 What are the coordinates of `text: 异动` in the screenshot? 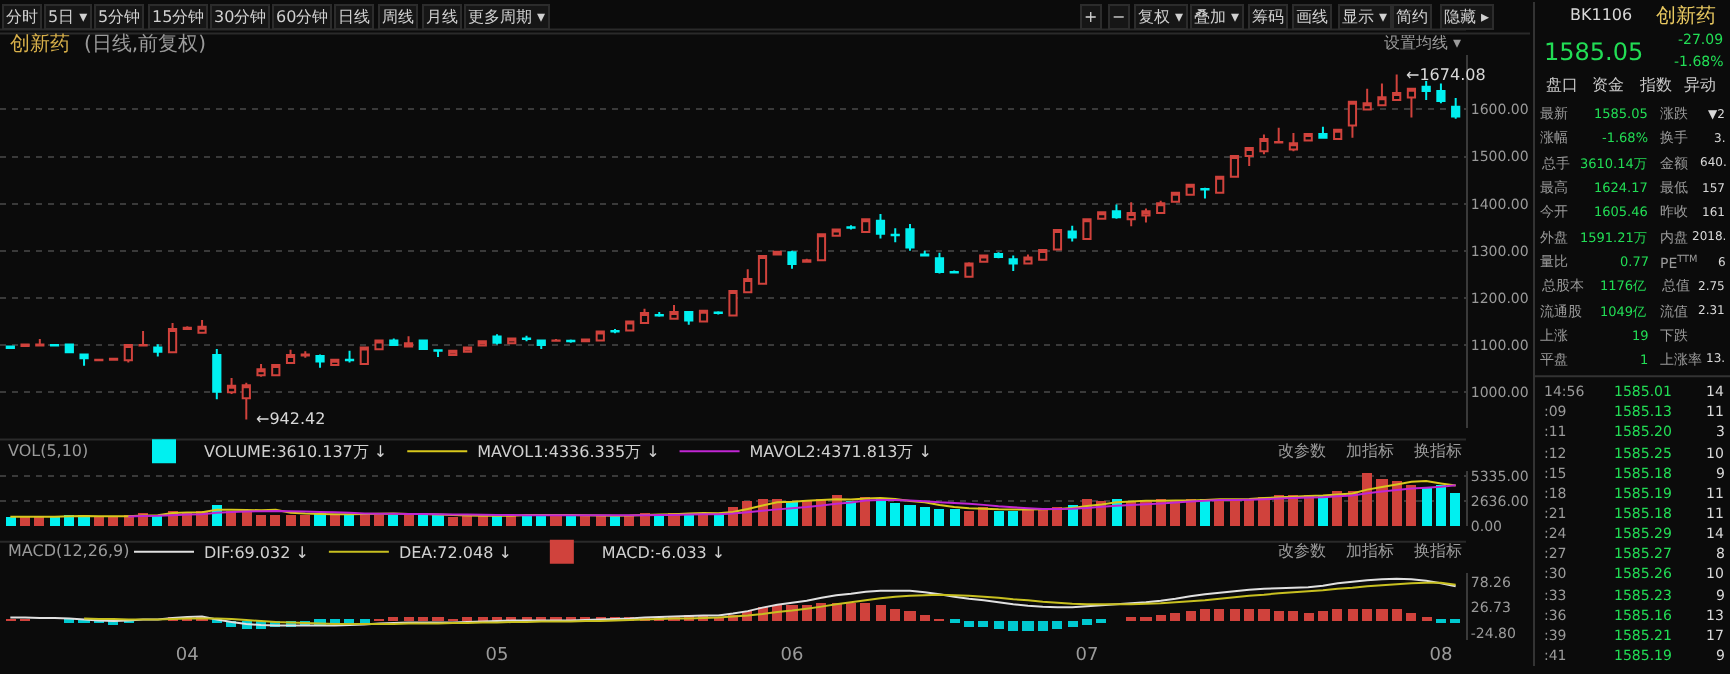 It's located at (1700, 85).